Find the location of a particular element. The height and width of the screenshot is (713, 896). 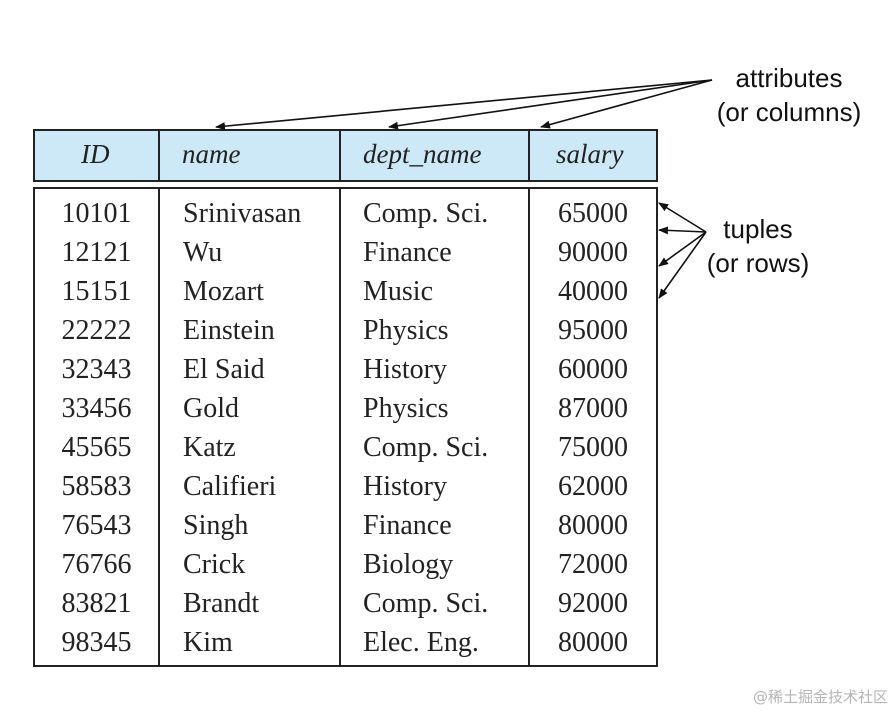

cell-salary: 92000 is located at coordinates (593, 603).